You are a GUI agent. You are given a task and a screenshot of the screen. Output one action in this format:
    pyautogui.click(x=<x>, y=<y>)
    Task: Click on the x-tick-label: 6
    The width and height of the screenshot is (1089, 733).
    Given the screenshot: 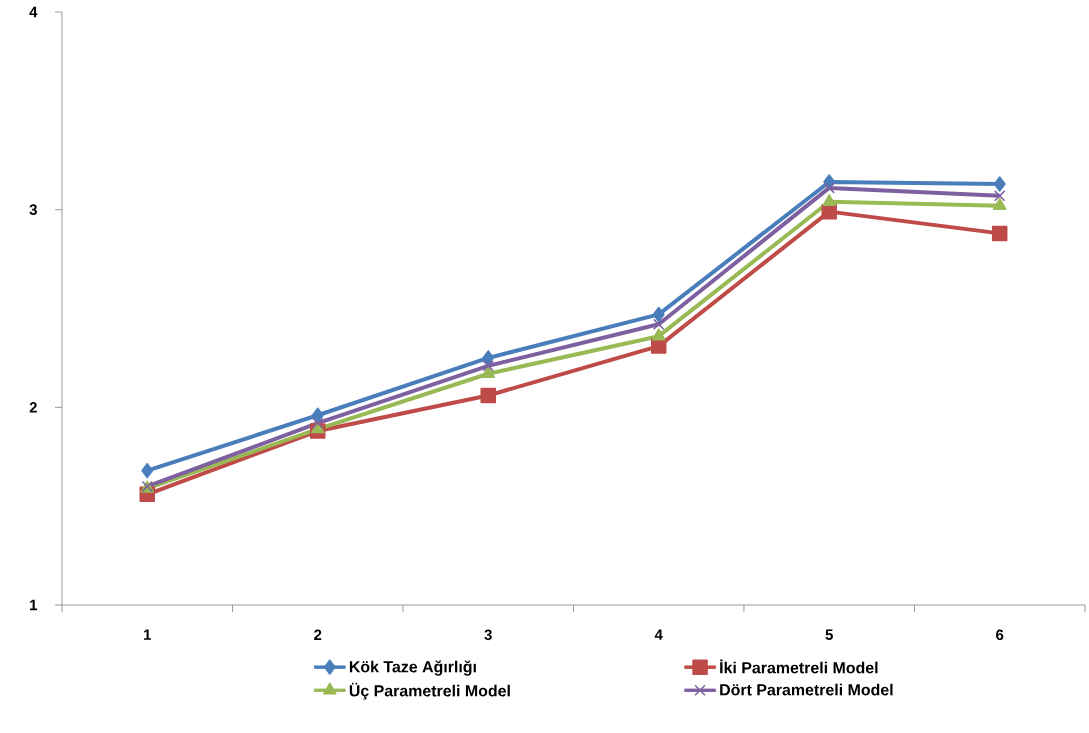 What is the action you would take?
    pyautogui.click(x=1000, y=635)
    